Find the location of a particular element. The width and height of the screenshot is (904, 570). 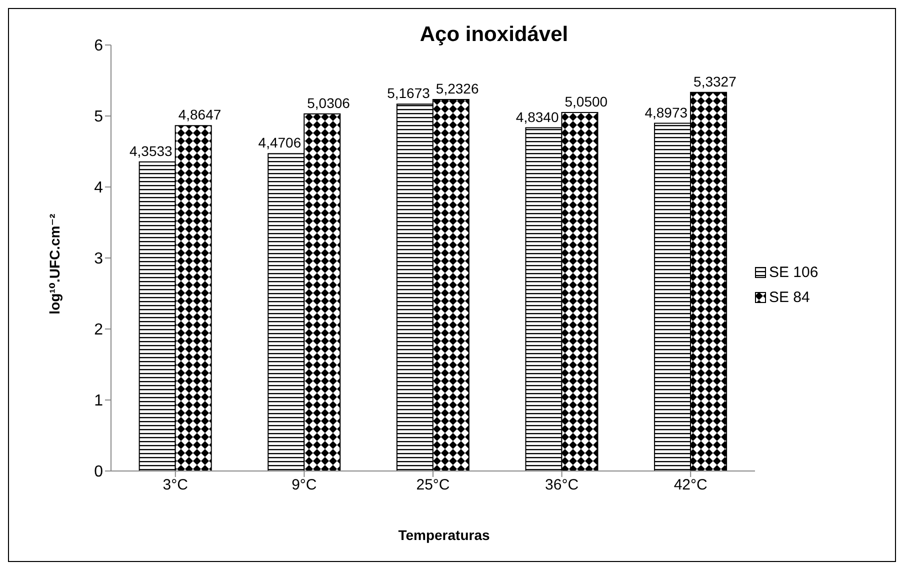

y-tick-label: 4 is located at coordinates (99, 188).